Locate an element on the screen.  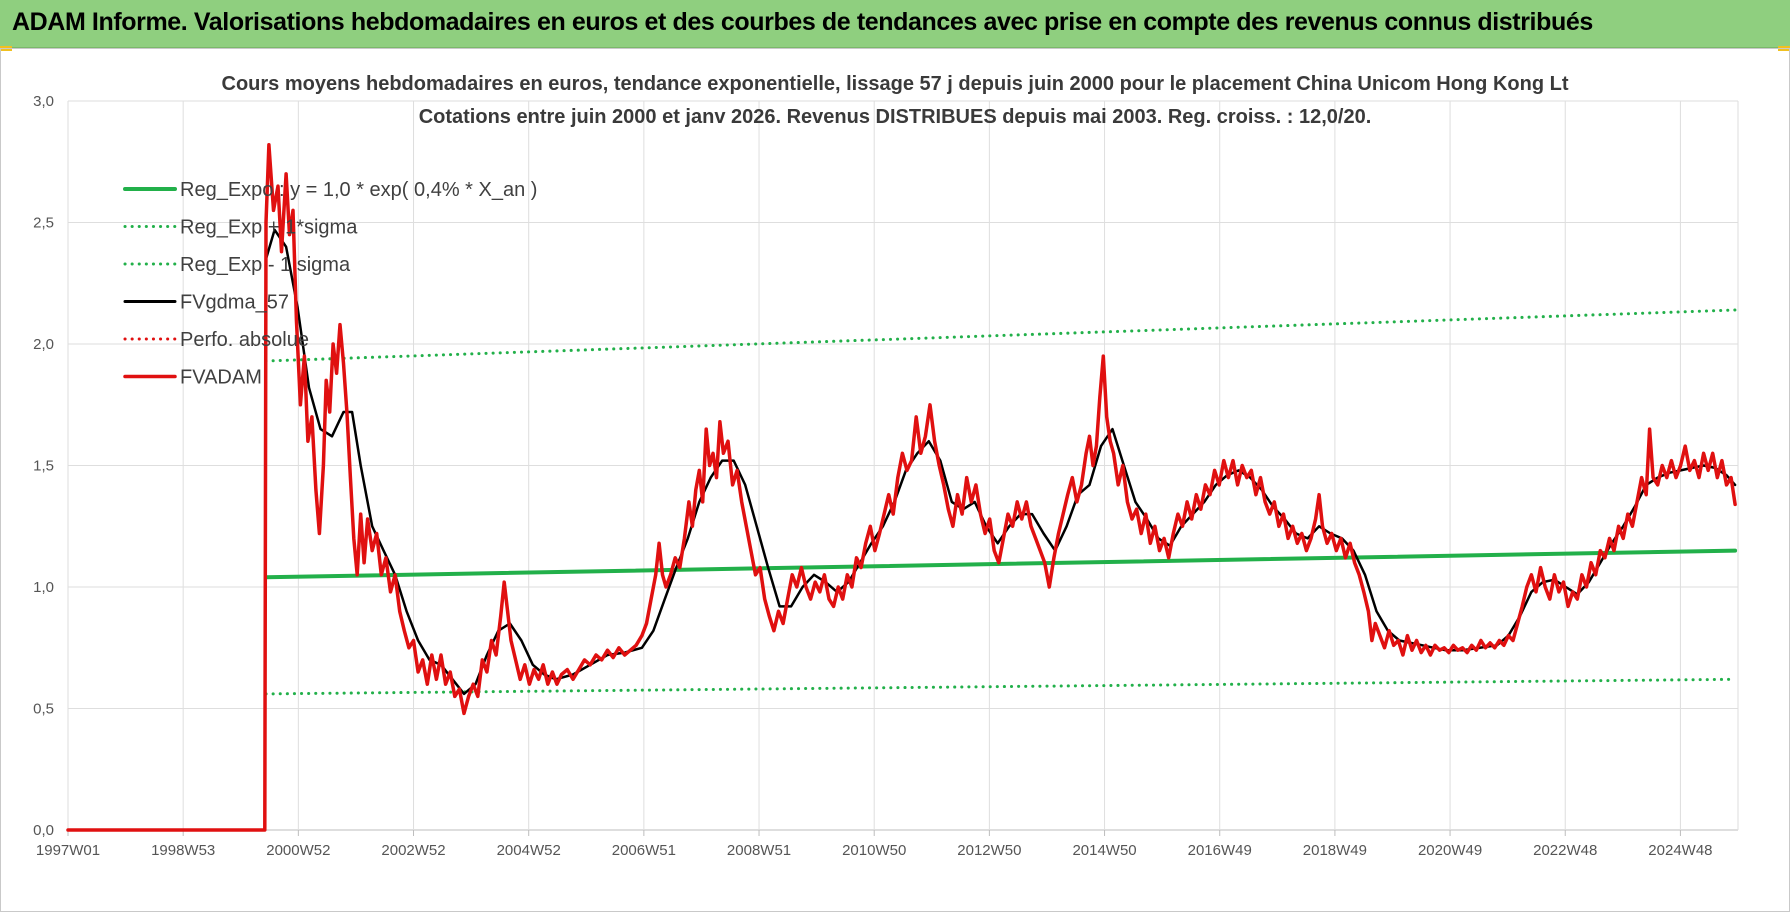
legend-label: Reg_Expo : y = 1,0 * exp( 0,4% * X_an ) is located at coordinates (358, 190).